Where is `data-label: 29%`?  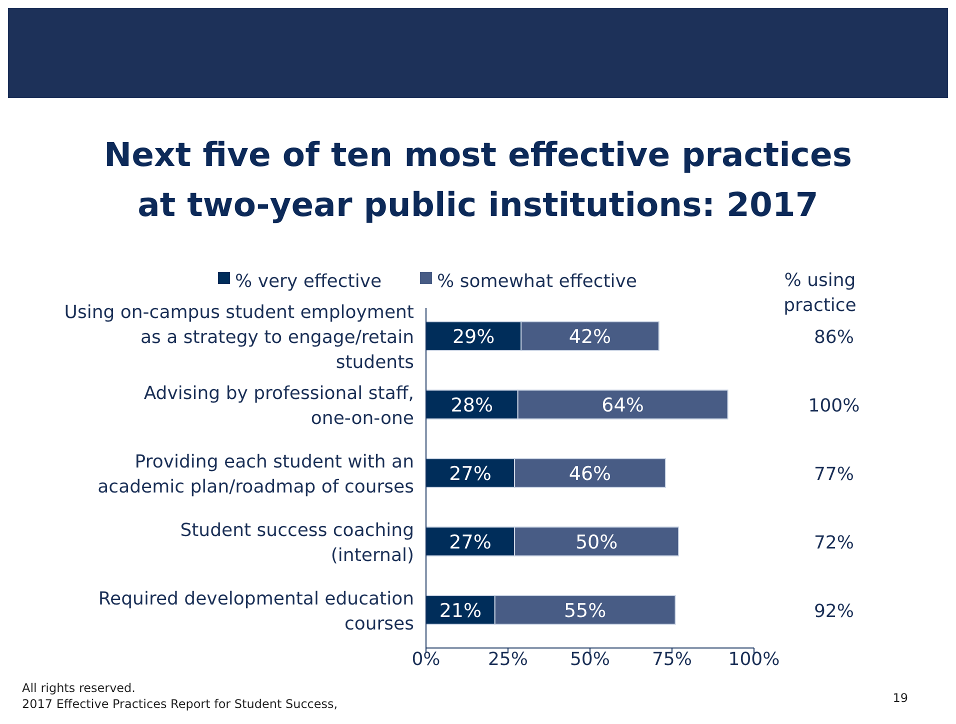
data-label: 29% is located at coordinates (473, 337).